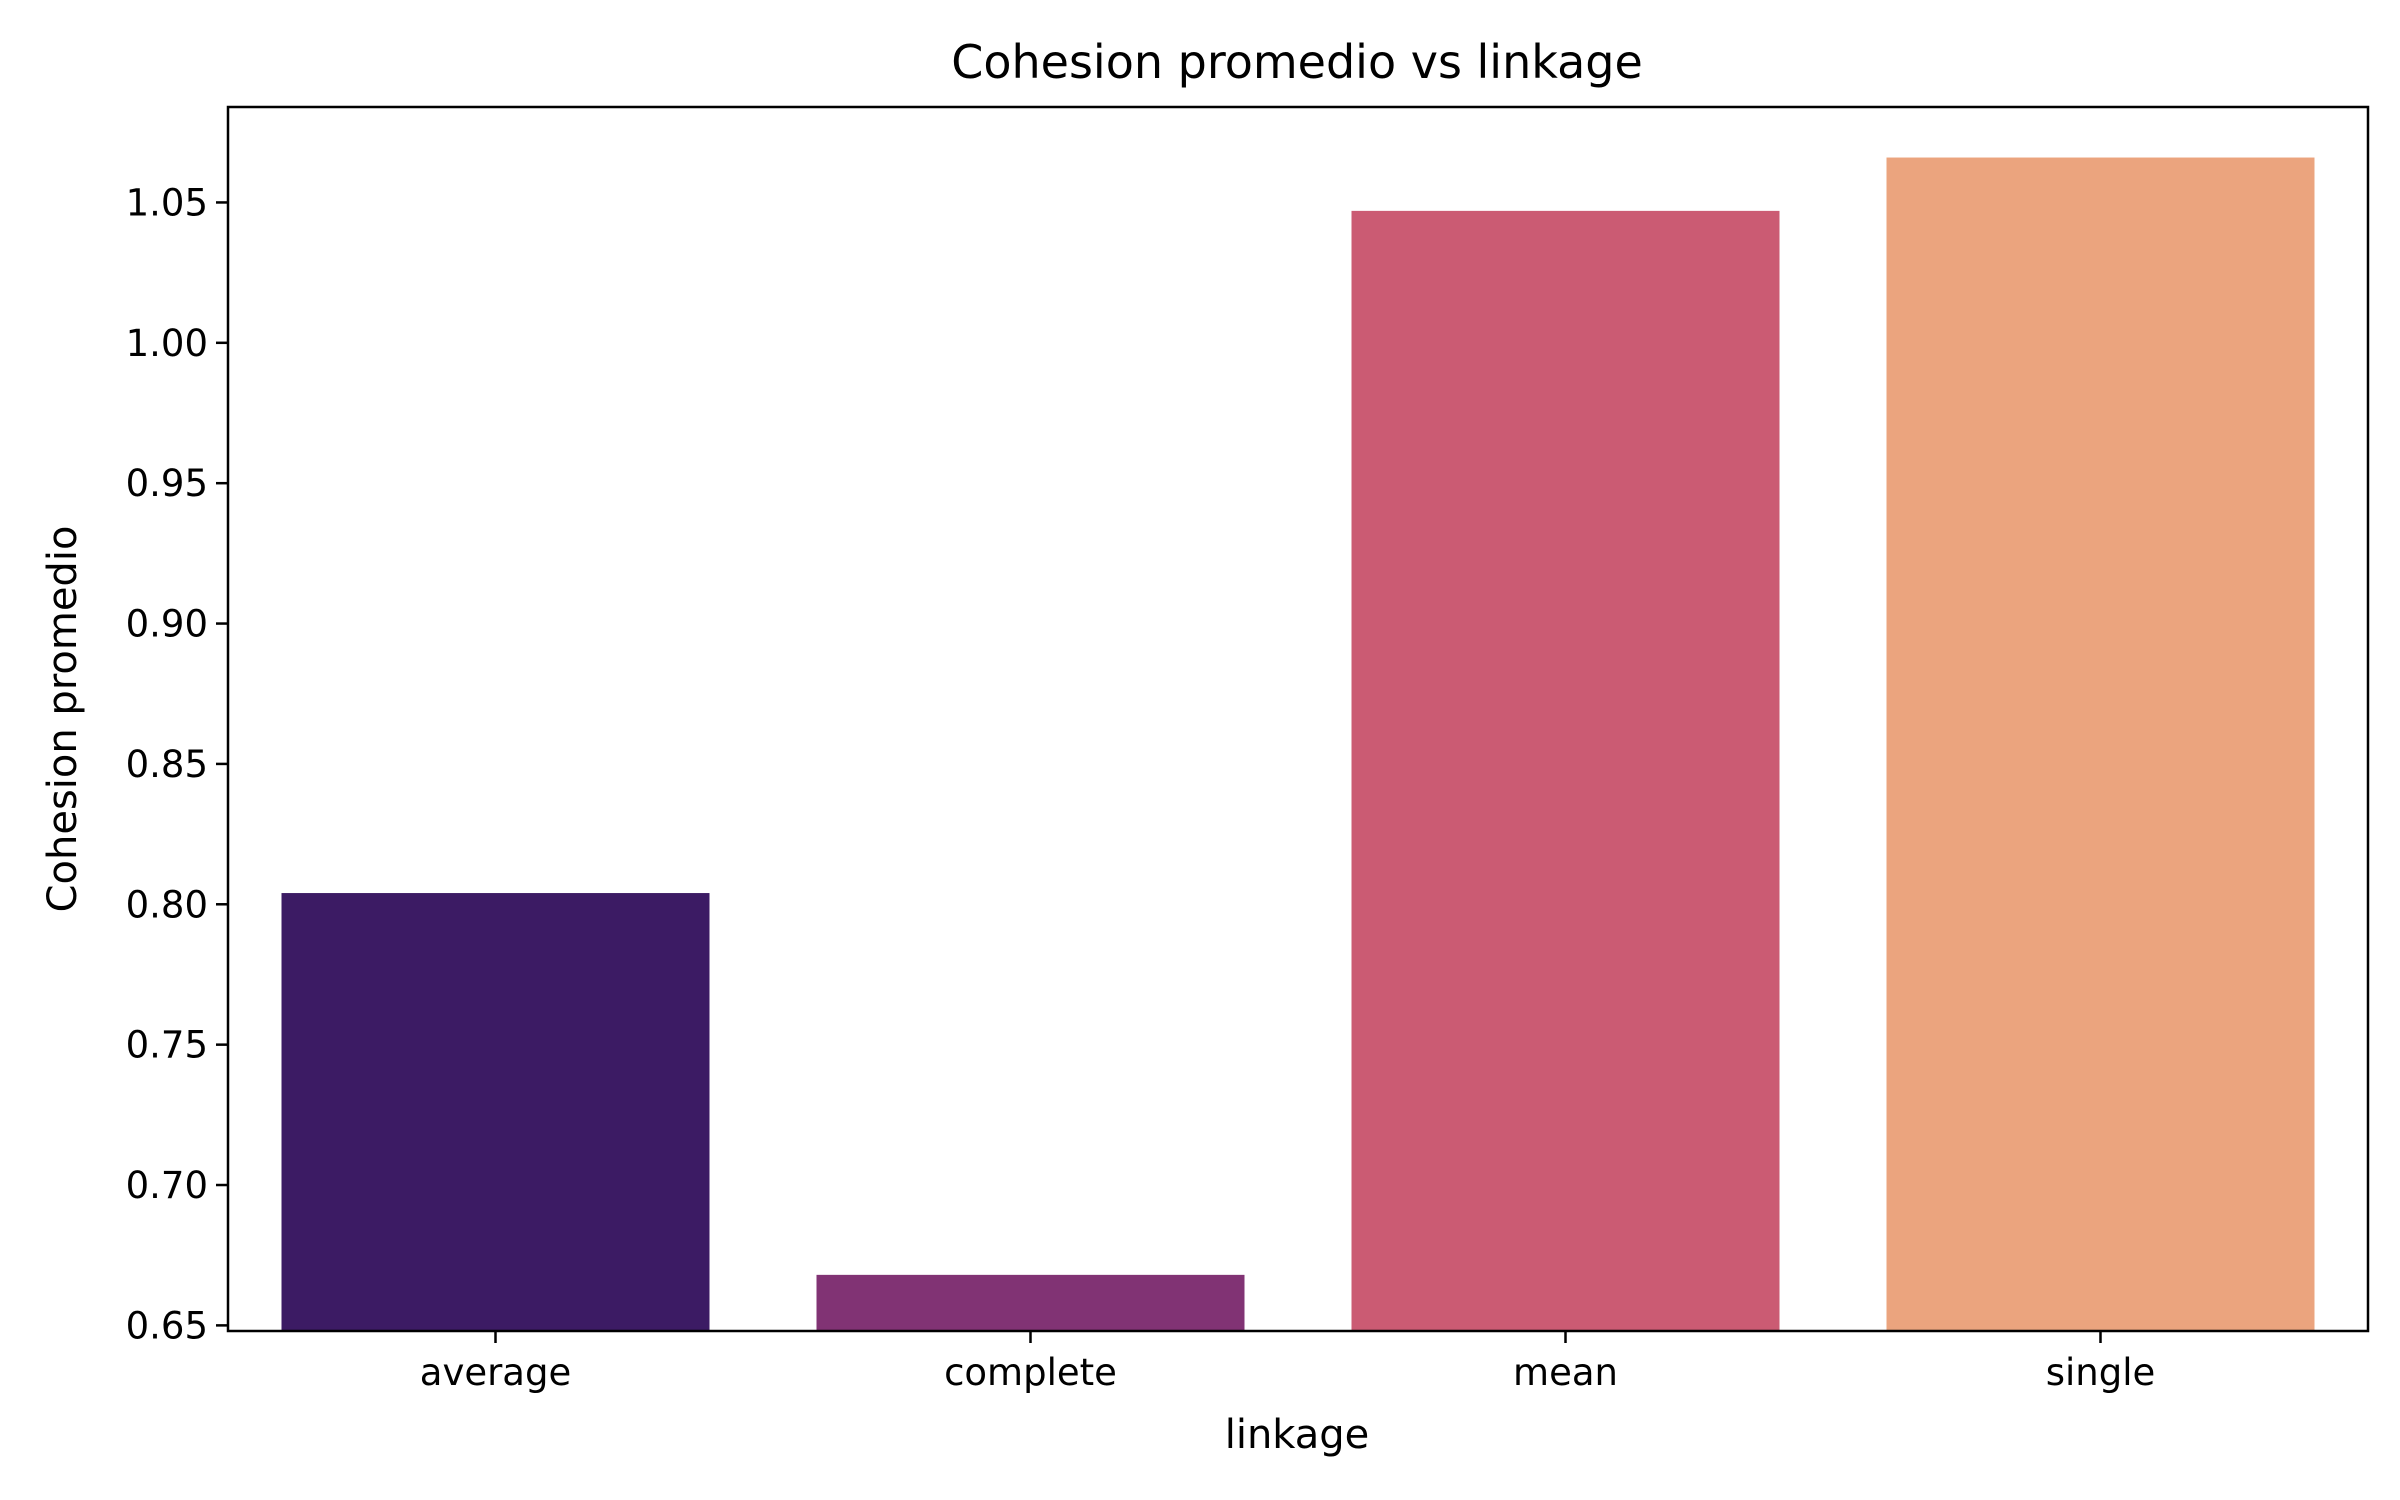  What do you see at coordinates (1565, 1372) in the screenshot?
I see `x-tick-label-mean: mean` at bounding box center [1565, 1372].